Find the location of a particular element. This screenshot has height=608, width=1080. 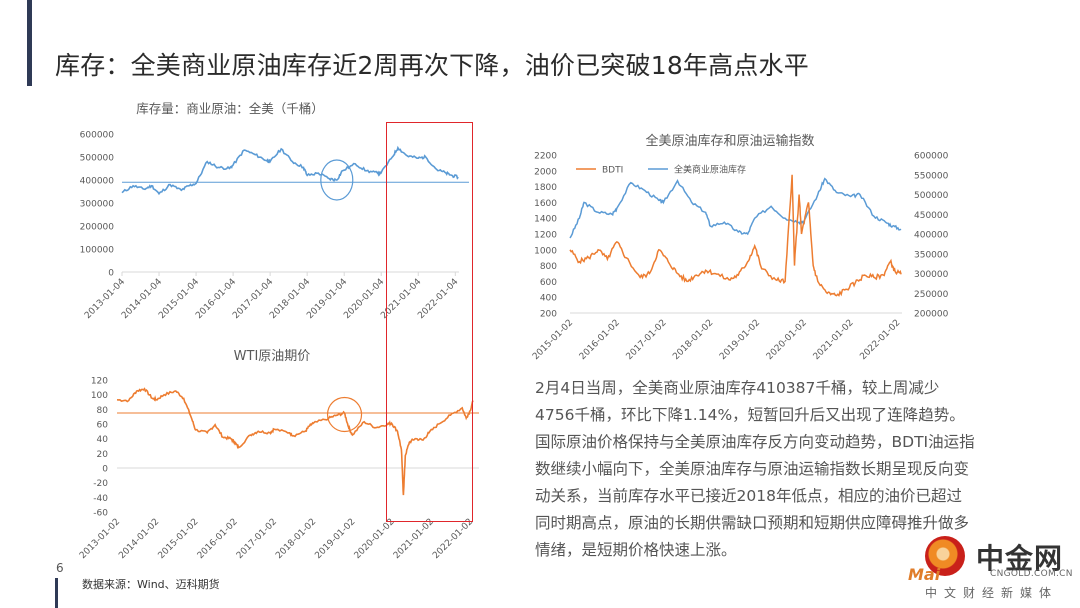

y-tick-label: 500000 is located at coordinates (97, 159).